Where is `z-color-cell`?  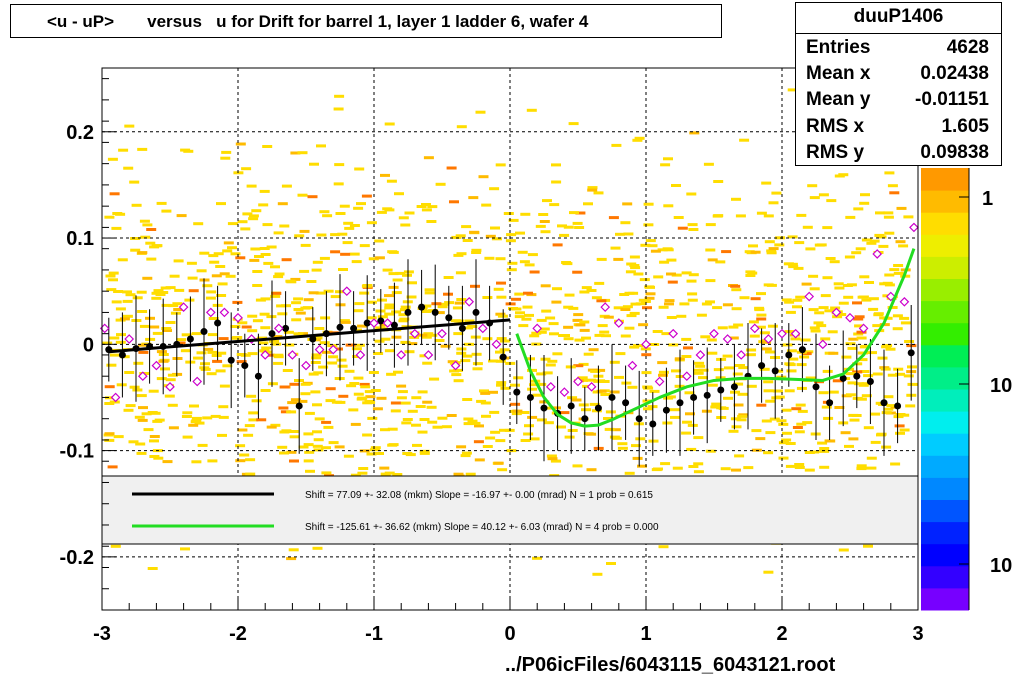
z-color-cell is located at coordinates (945, 488).